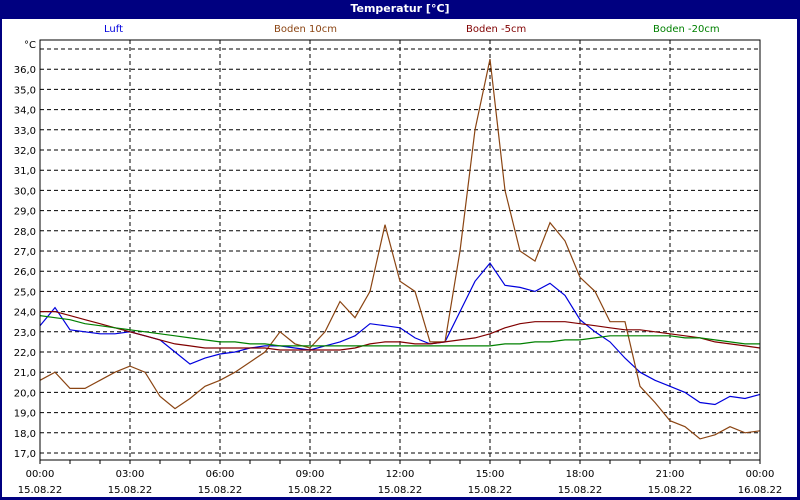 Image resolution: width=800 pixels, height=500 pixels. I want to click on y-tick-label: 26,0, so click(25, 272).